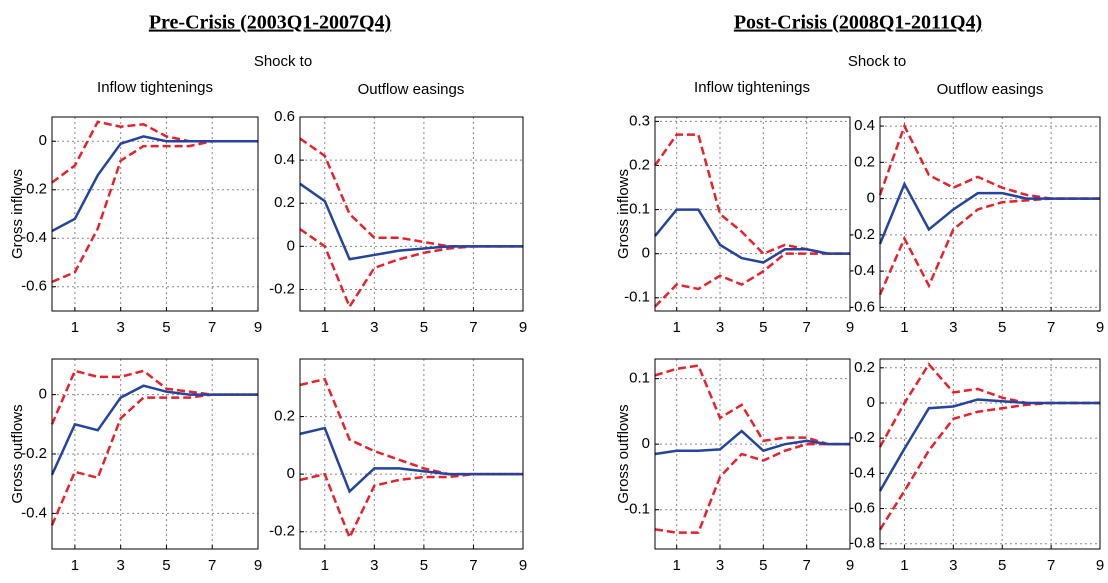  Describe the element at coordinates (284, 116) in the screenshot. I see `y-tick-label: 0.6` at that location.